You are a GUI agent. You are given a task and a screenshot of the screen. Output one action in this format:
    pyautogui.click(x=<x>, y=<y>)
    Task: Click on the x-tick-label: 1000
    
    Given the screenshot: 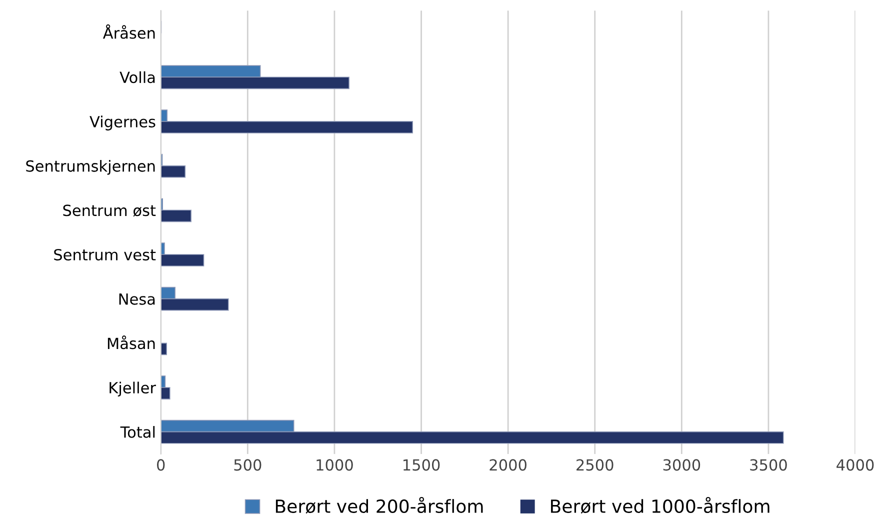 What is the action you would take?
    pyautogui.click(x=334, y=465)
    